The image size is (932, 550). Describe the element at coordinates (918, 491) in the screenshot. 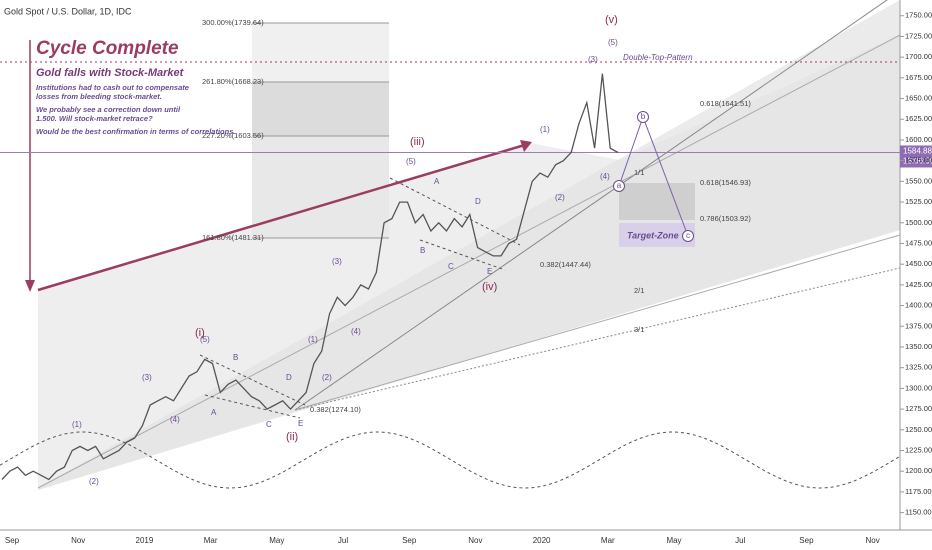

I see `y-tick-label: 1175.00` at that location.